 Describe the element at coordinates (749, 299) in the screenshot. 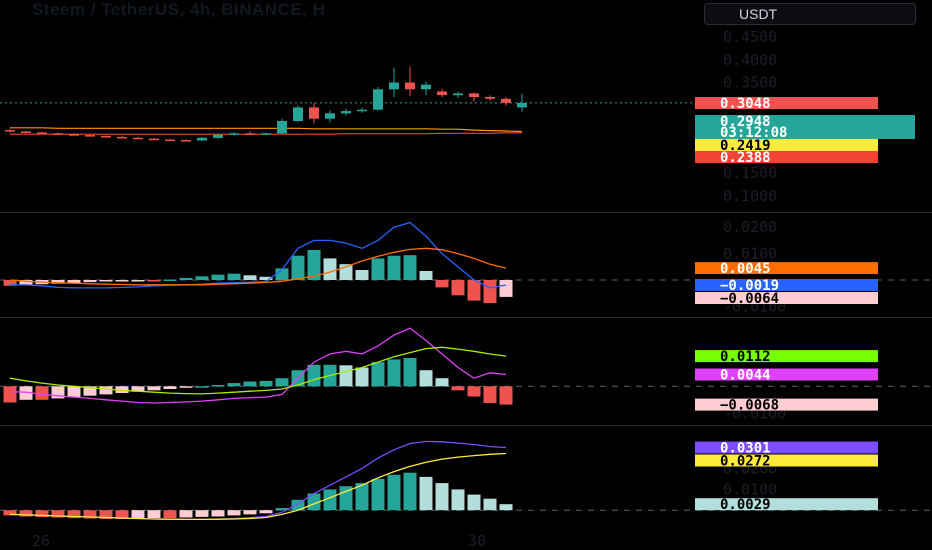

I see `value-badge-text: −0.0064` at that location.